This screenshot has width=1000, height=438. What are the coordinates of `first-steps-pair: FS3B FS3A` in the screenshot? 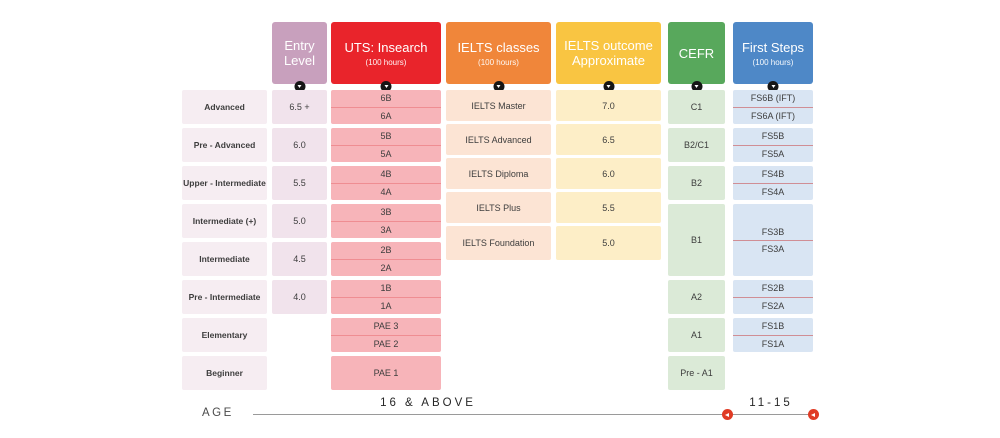 It's located at (773, 240).